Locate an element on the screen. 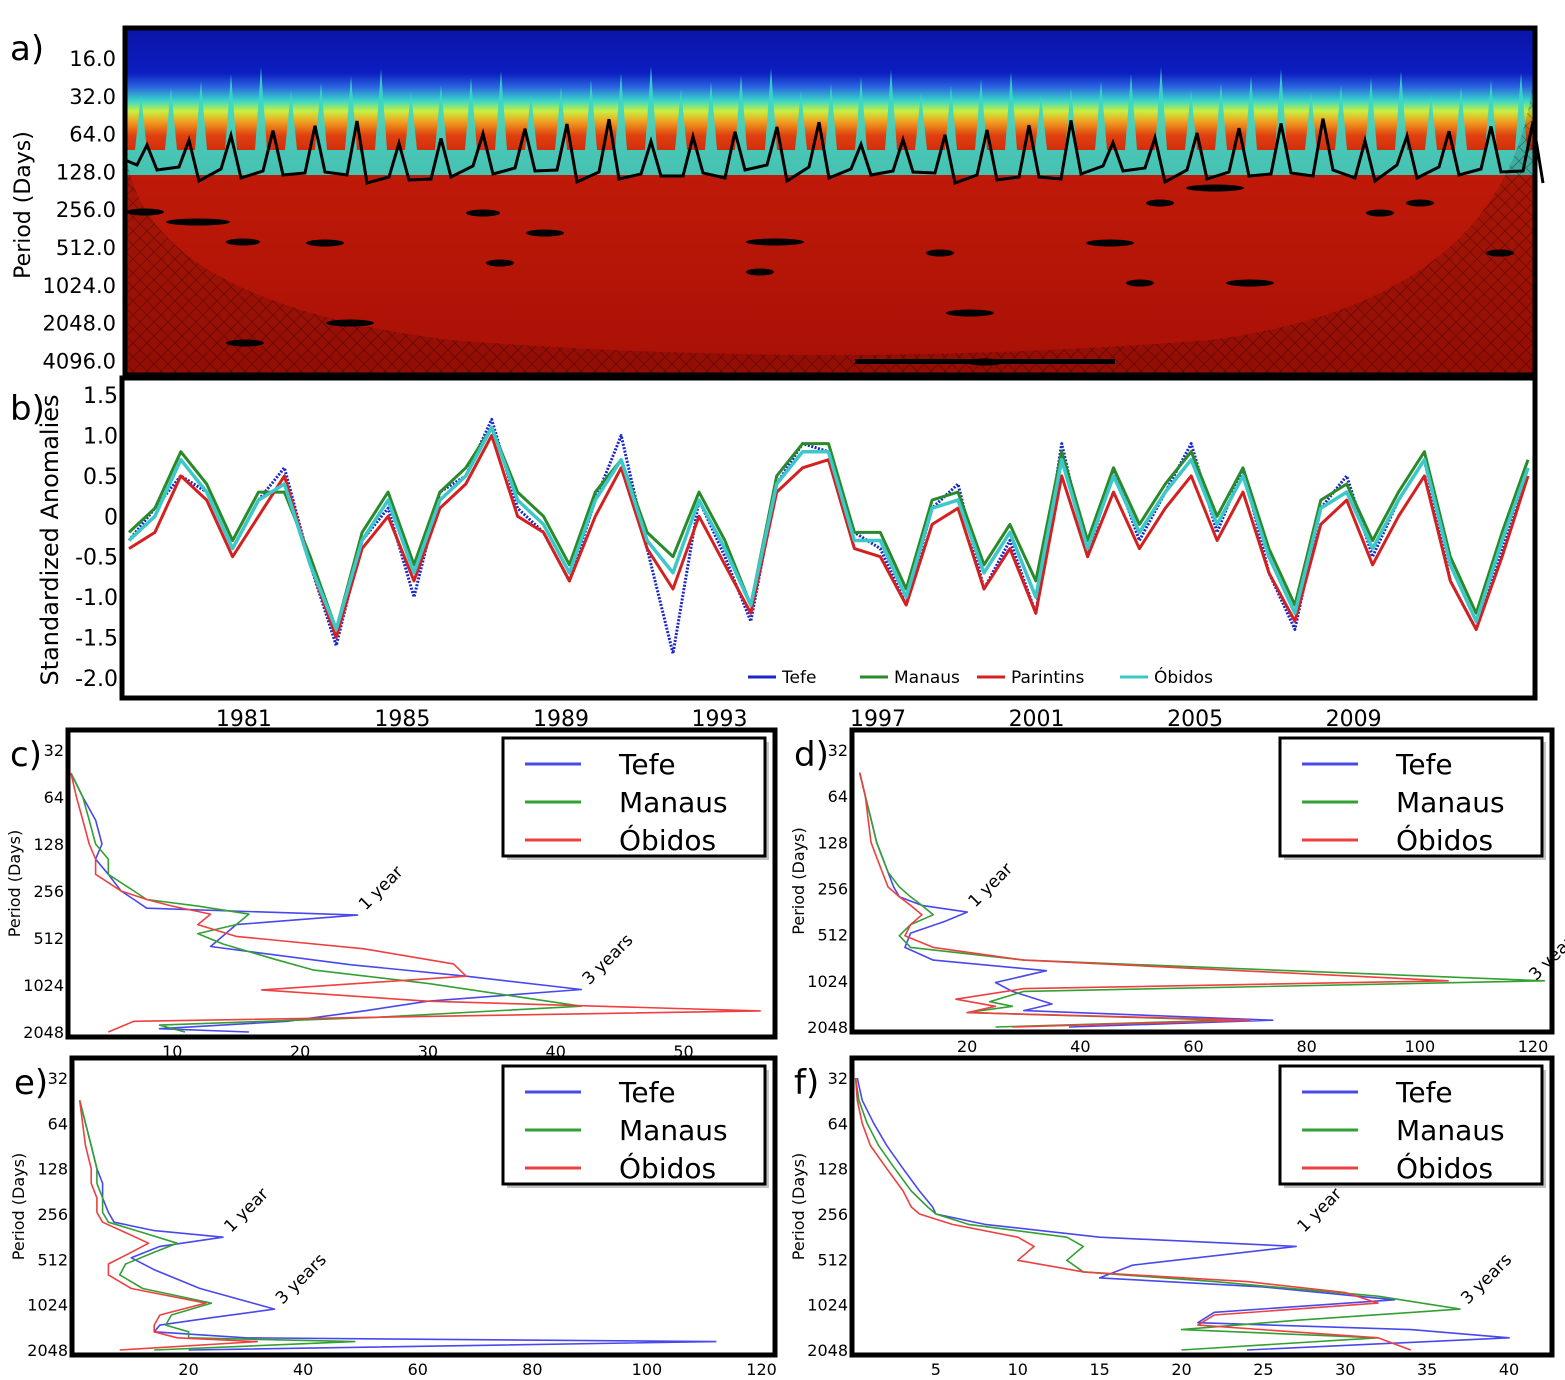 The height and width of the screenshot is (1380, 1565). x-tick: 10 is located at coordinates (1018, 1369).